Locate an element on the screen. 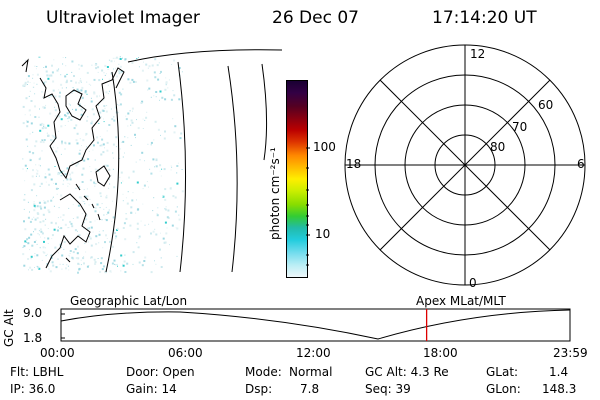 The height and width of the screenshot is (400, 600). map-longitude-line is located at coordinates (182, 167).